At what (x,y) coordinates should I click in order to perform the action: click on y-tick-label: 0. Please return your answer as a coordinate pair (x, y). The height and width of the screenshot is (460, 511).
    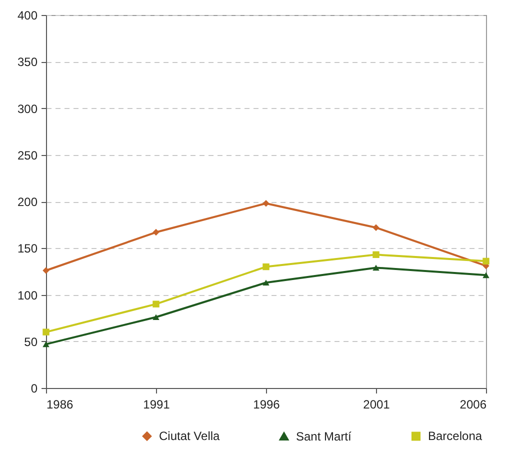
    Looking at the image, I should click on (34, 389).